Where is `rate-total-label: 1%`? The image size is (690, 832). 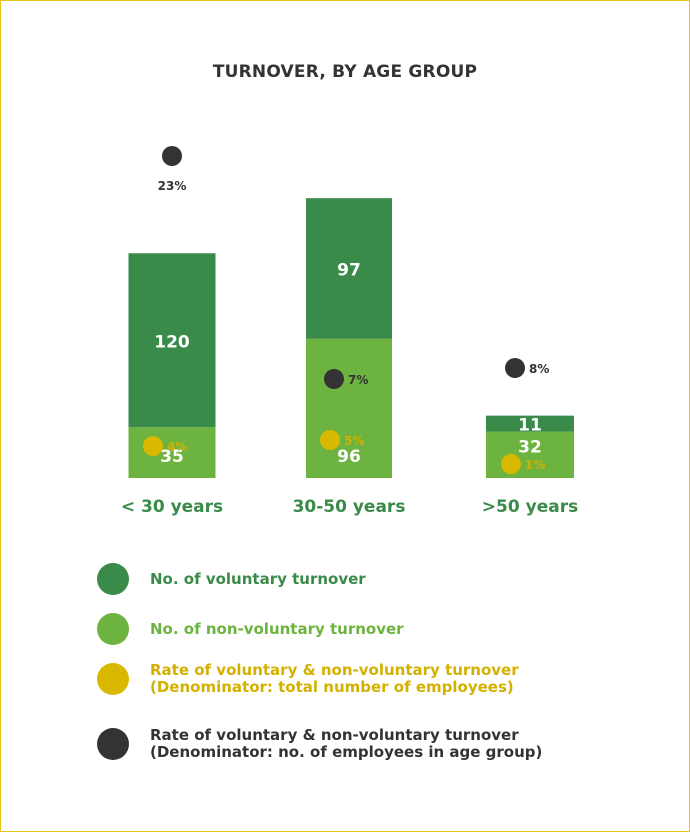
rate-total-label: 1% is located at coordinates (535, 465).